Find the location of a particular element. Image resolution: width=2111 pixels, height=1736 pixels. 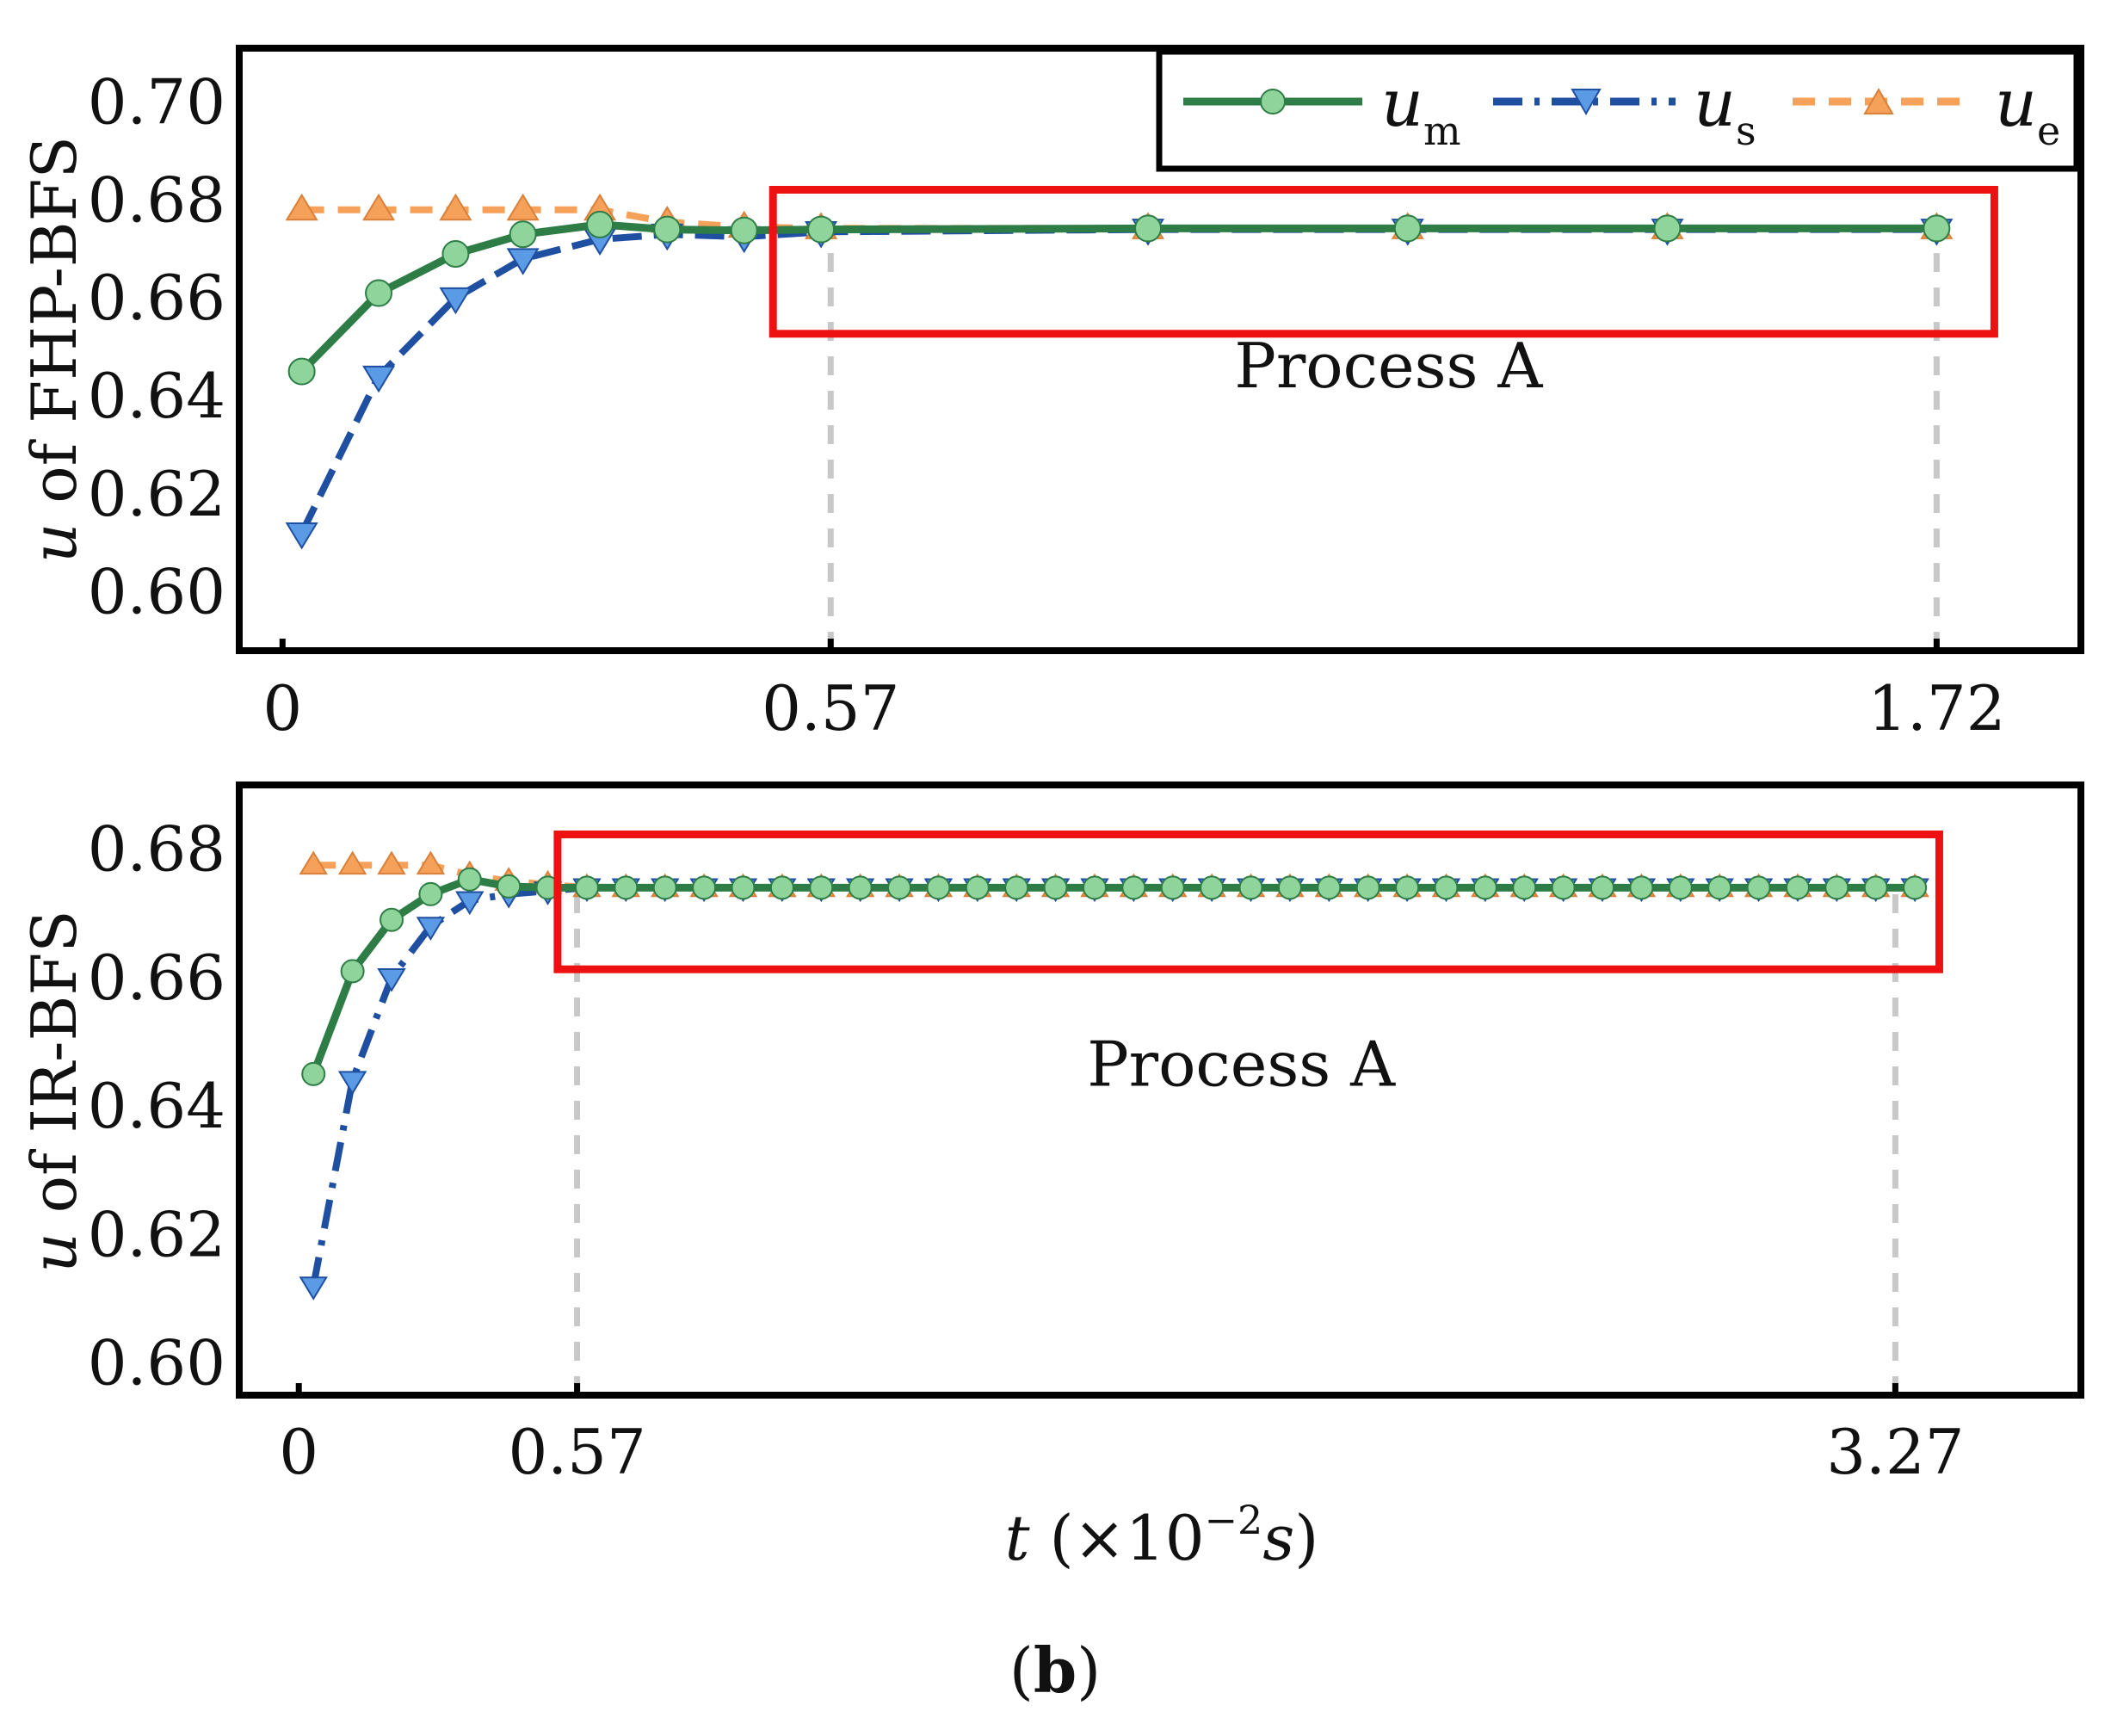

fhp-y-tick-label-5: 0.70 is located at coordinates (156, 102).